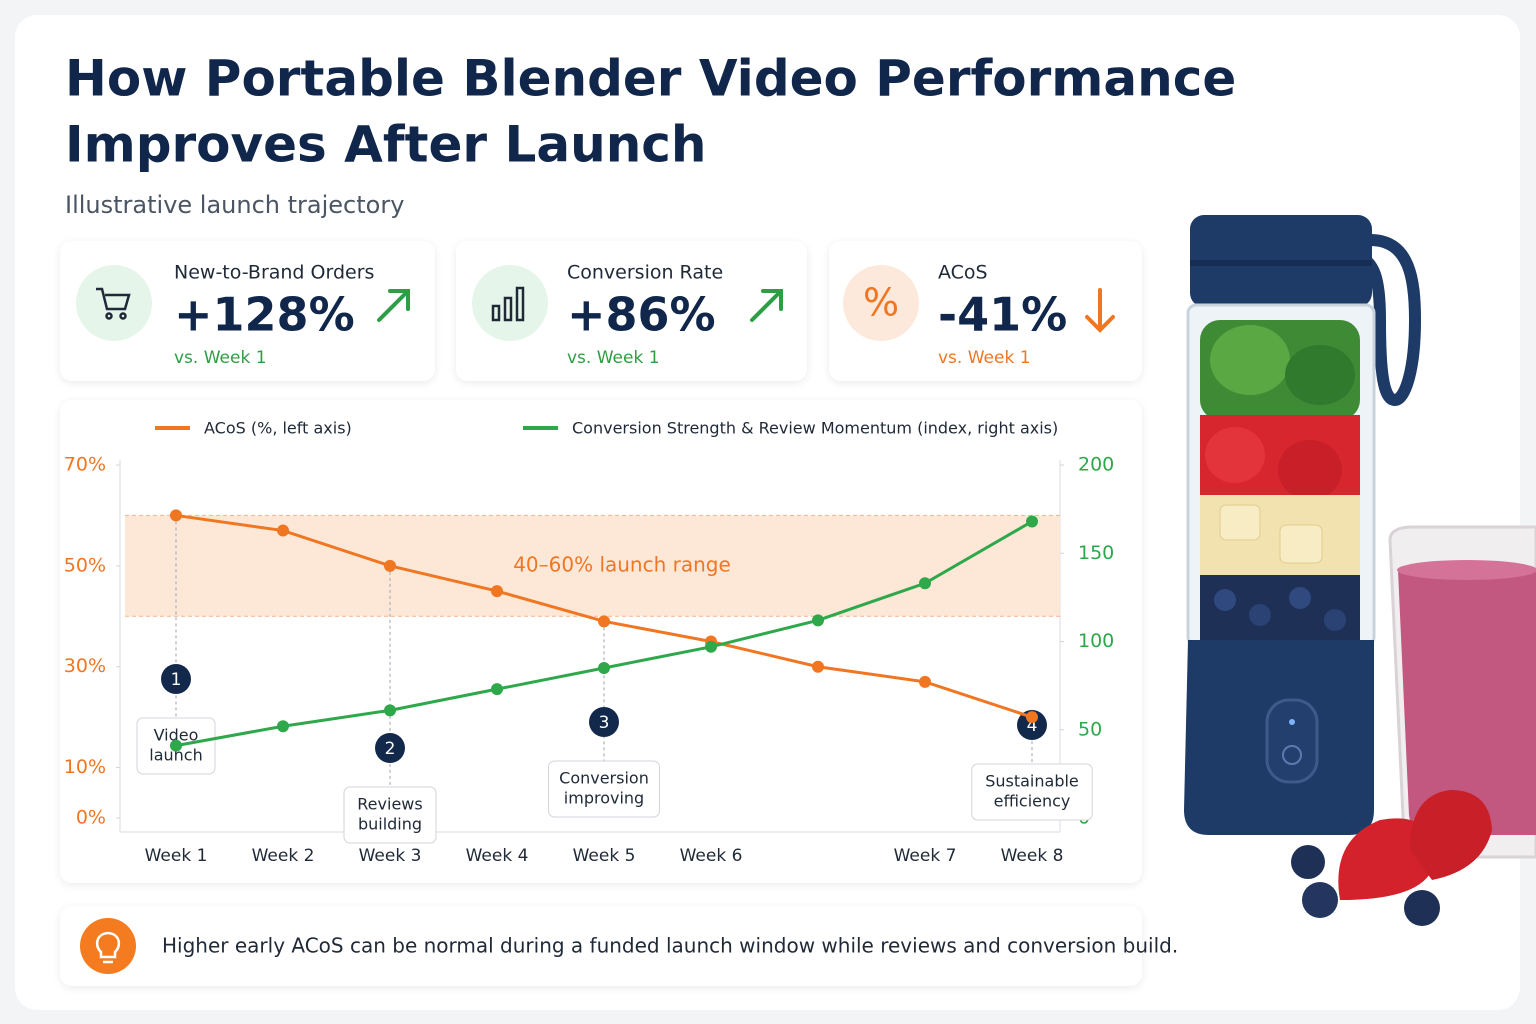 The width and height of the screenshot is (1536, 1024). I want to click on x-tick-label: Week 2, so click(283, 856).